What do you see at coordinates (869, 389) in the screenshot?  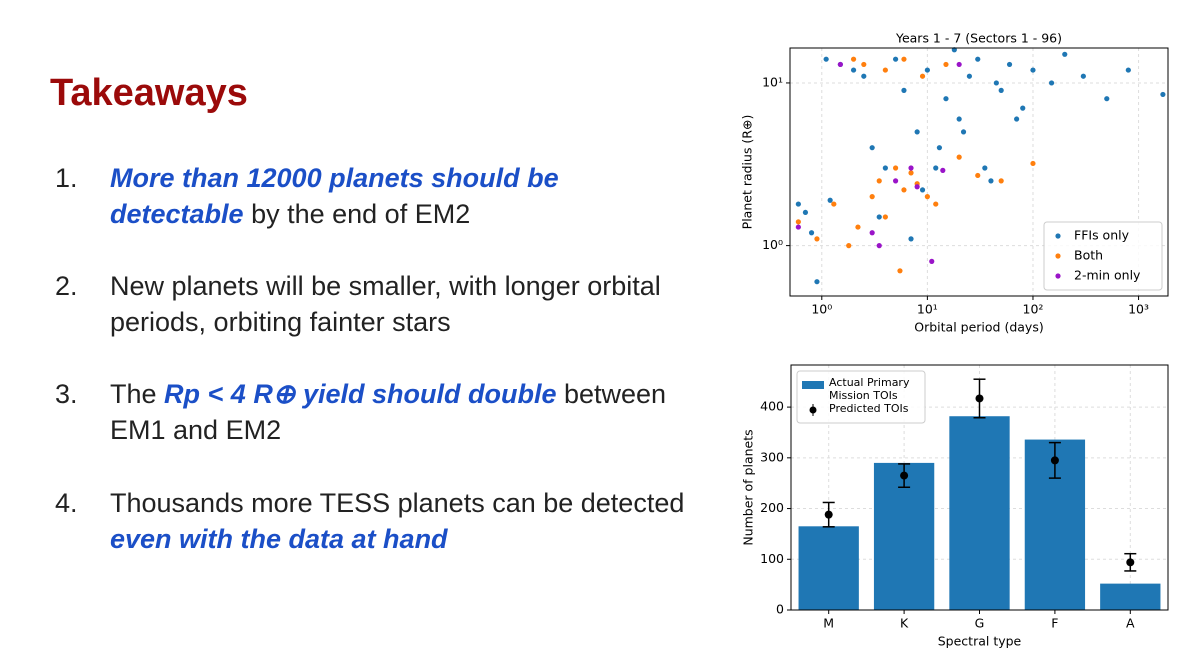 I see `legend-label-box: Actual Primary Mission TOIs` at bounding box center [869, 389].